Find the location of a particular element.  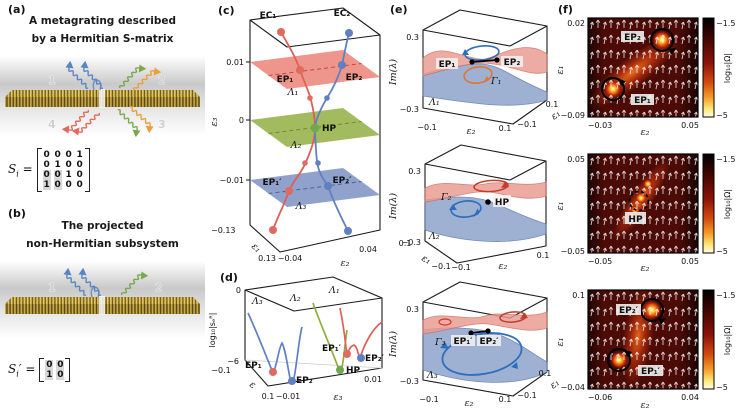

y-tick-max: 0.02 is located at coordinates (576, 23).